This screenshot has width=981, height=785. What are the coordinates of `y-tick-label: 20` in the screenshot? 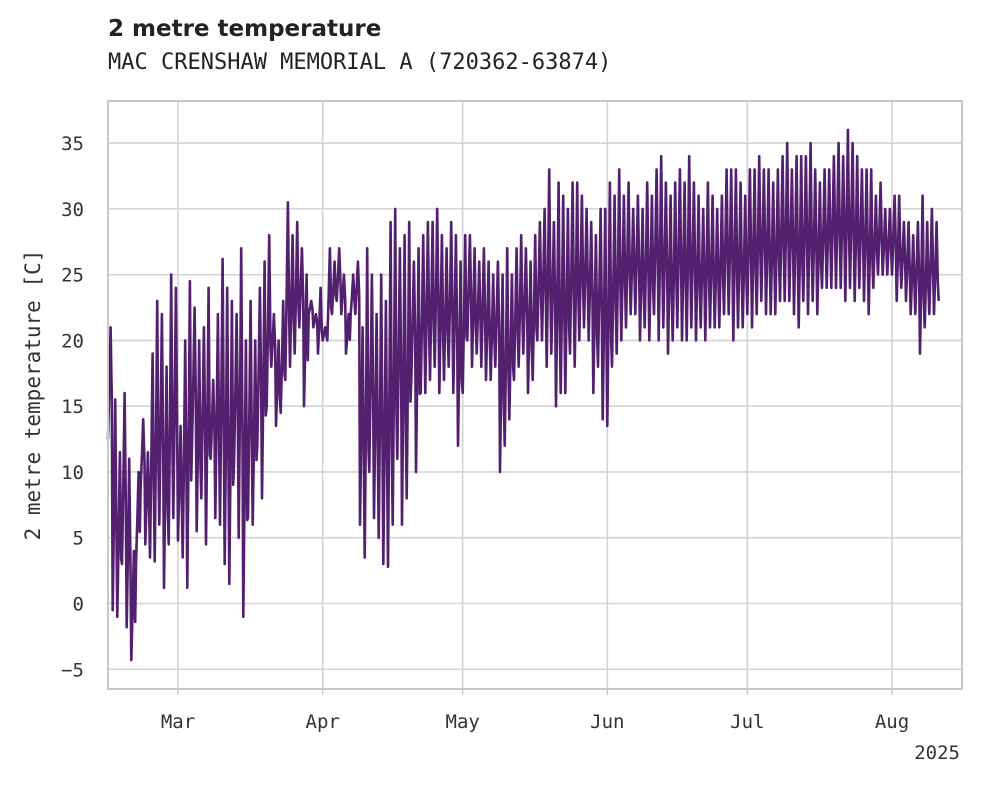 It's located at (72, 341).